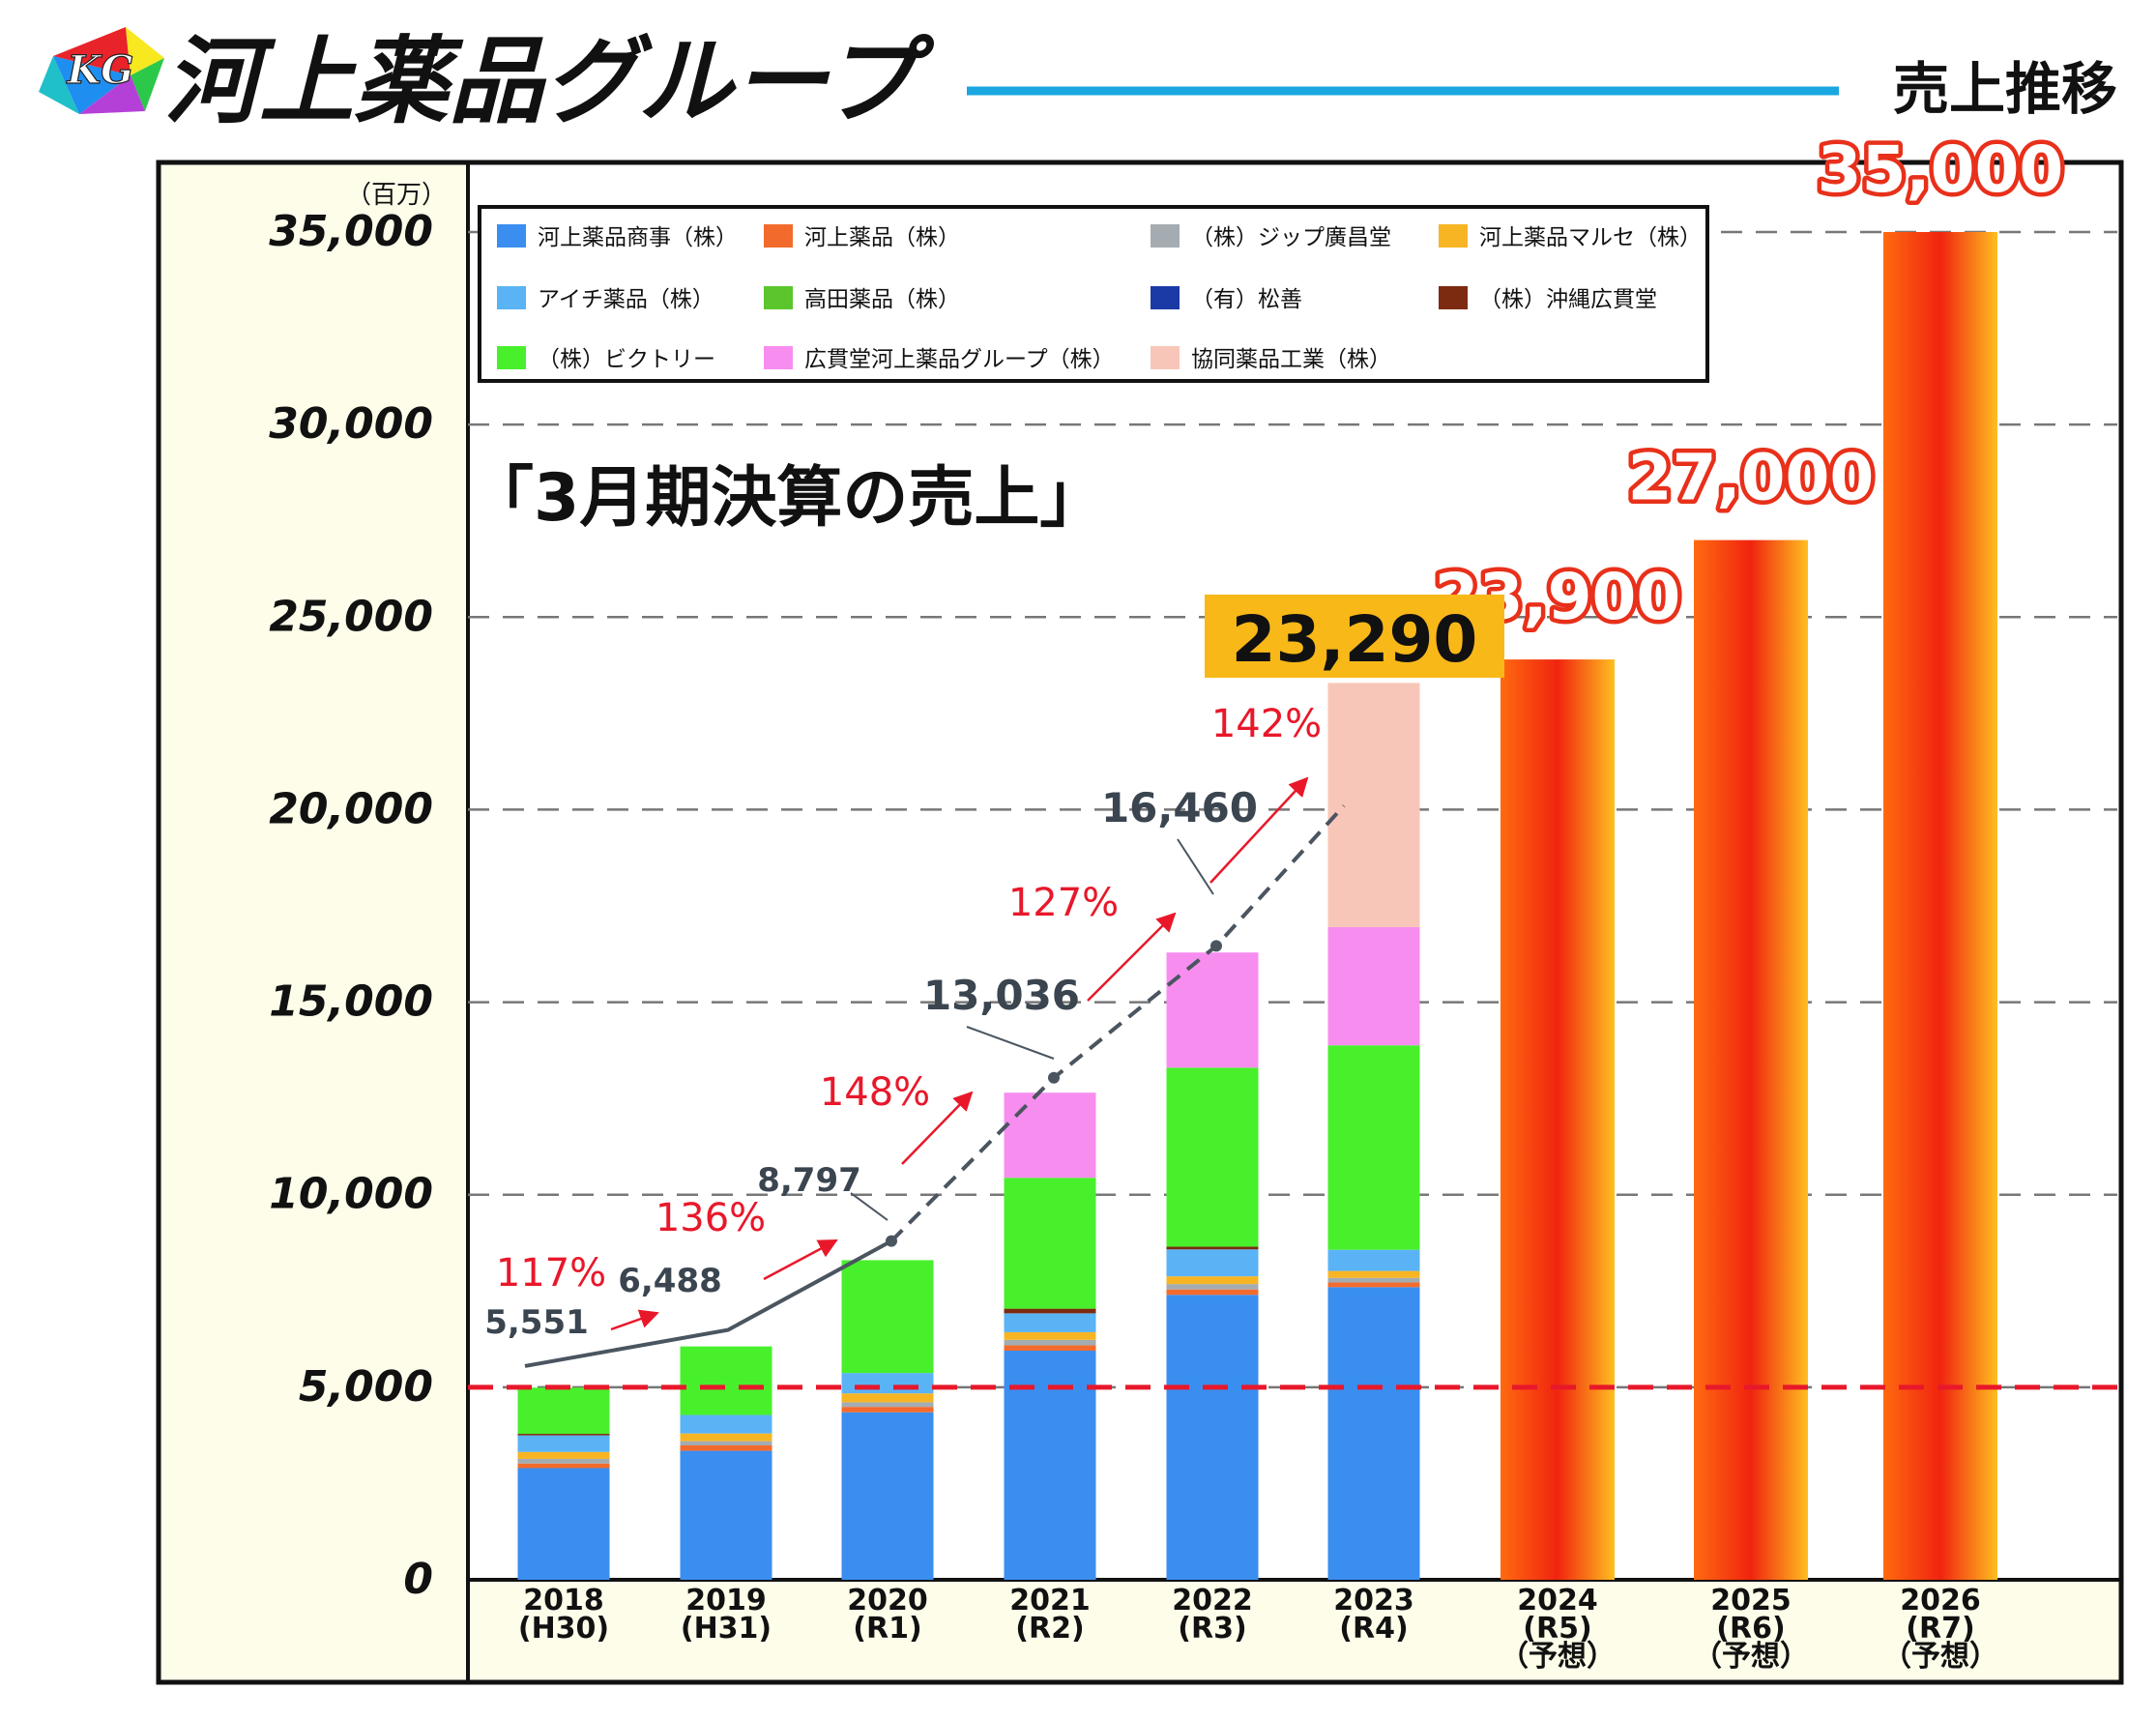 This screenshot has width=2156, height=1719. I want to click on legend-label: （株）ビクトリー, so click(626, 359).